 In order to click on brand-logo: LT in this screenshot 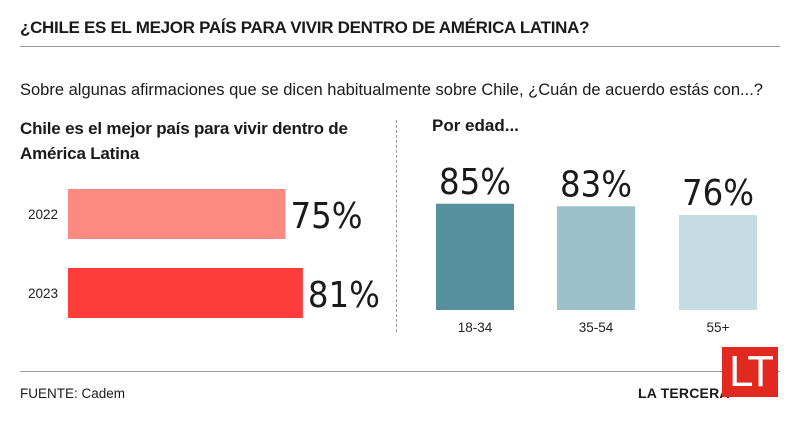, I will do `click(750, 372)`.